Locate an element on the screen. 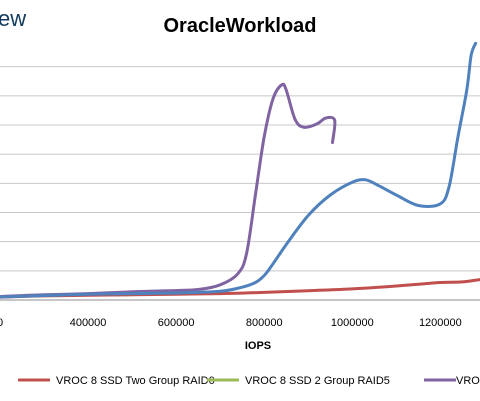 The height and width of the screenshot is (401, 480). x-tick-label-3: 1000000 is located at coordinates (352, 323).